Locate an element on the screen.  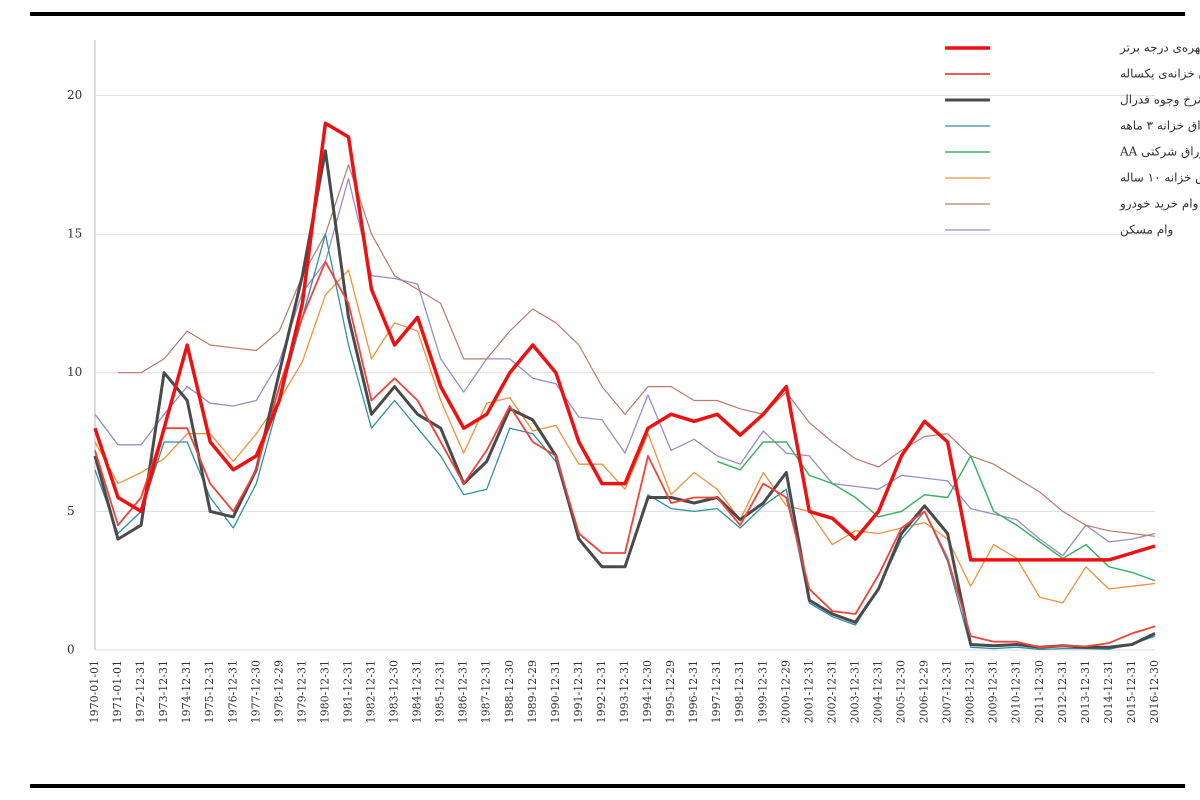
legend-label: نرخ وجوه فدرال is located at coordinates (1160, 100).